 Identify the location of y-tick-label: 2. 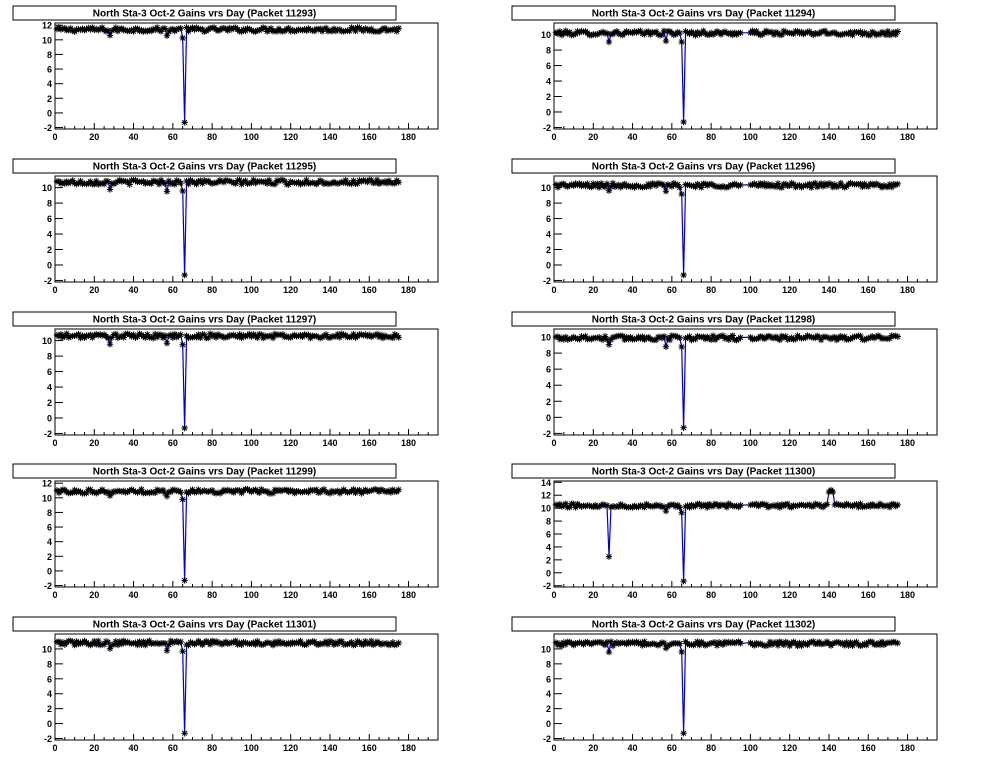
(49, 250).